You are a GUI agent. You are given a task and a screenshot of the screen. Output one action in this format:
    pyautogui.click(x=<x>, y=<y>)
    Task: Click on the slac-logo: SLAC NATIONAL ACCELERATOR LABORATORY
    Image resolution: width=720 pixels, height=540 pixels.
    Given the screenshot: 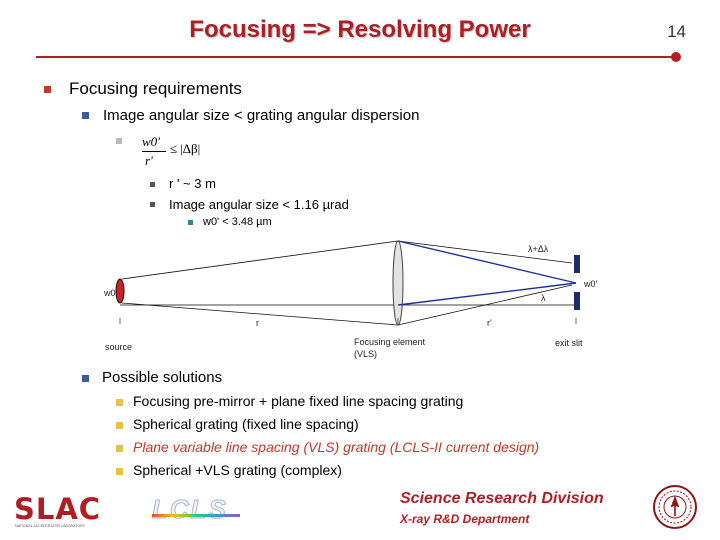 What is the action you would take?
    pyautogui.click(x=64, y=511)
    